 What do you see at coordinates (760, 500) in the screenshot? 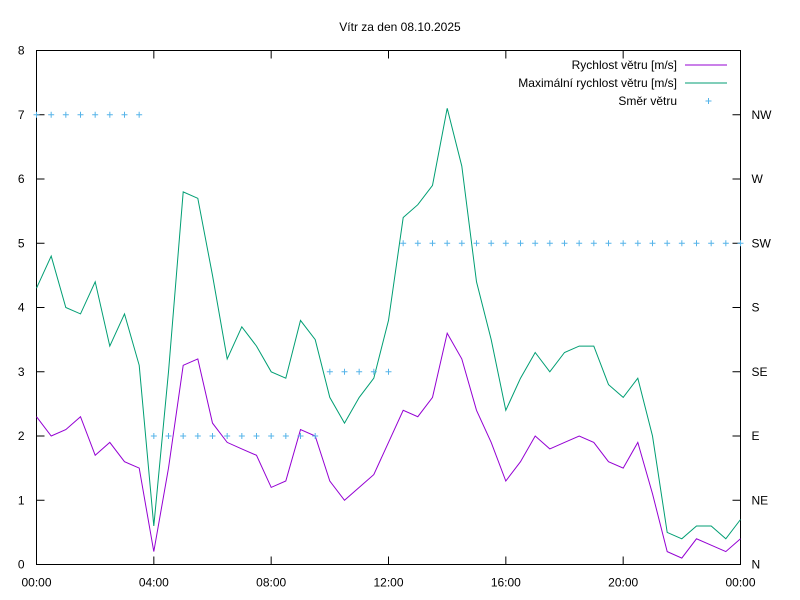
I see `y2-tick-label: NE` at bounding box center [760, 500].